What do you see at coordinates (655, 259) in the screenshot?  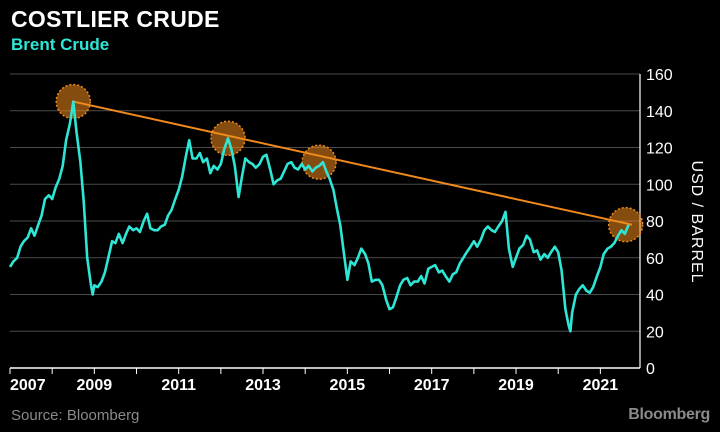 I see `y-tick-label: 60` at bounding box center [655, 259].